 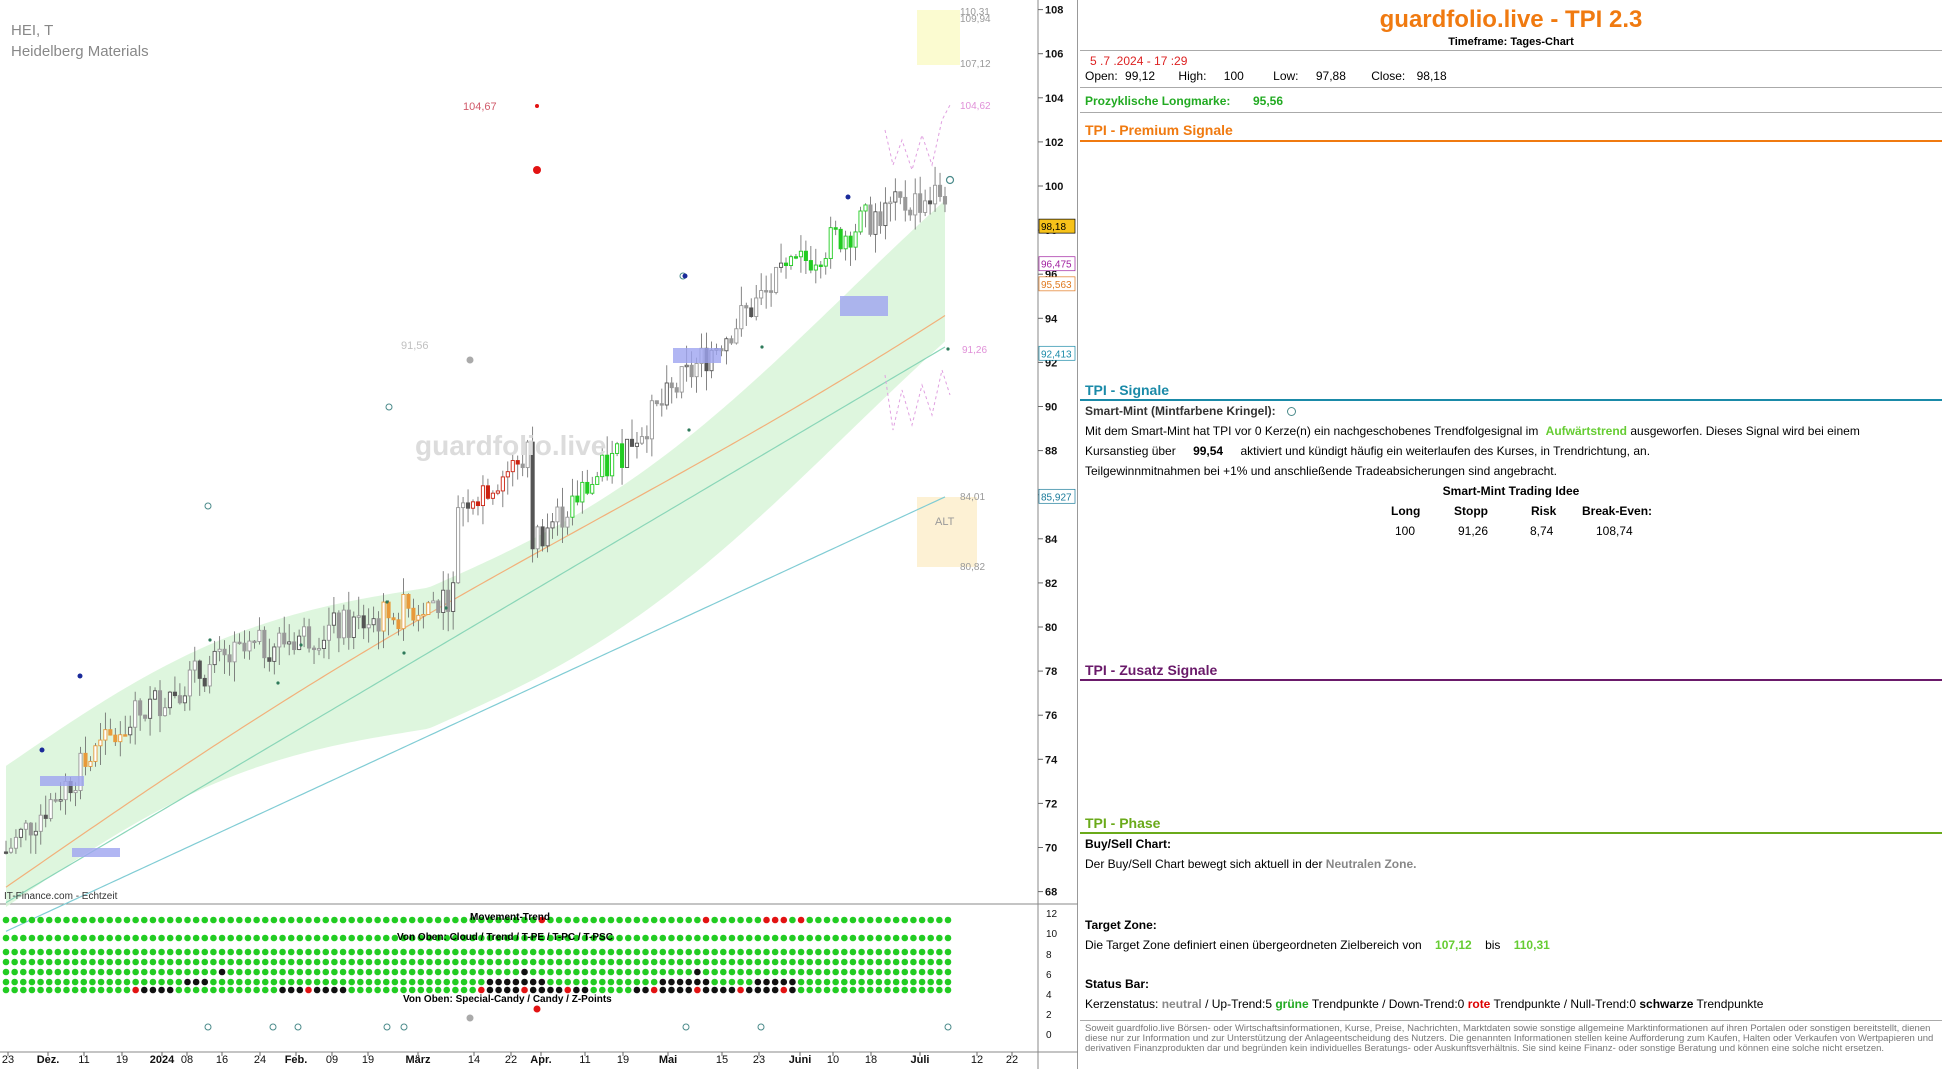 What do you see at coordinates (222, 1060) in the screenshot?
I see `x-axis-label: 16` at bounding box center [222, 1060].